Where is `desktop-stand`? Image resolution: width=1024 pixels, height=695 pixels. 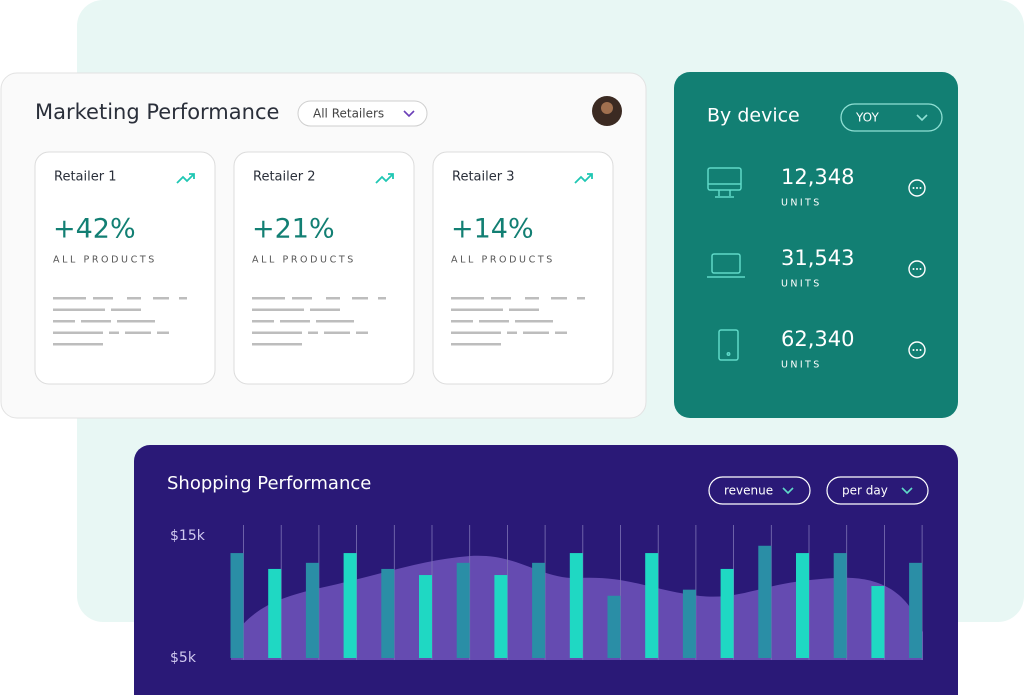 desktop-stand is located at coordinates (724, 190).